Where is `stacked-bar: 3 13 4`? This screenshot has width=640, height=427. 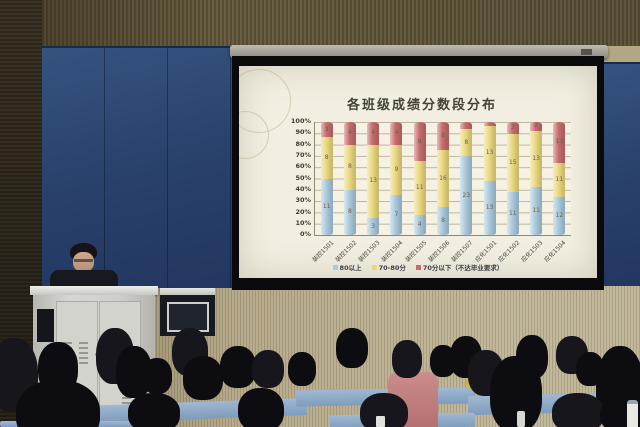
stacked-bar: 3 13 4 is located at coordinates (373, 178).